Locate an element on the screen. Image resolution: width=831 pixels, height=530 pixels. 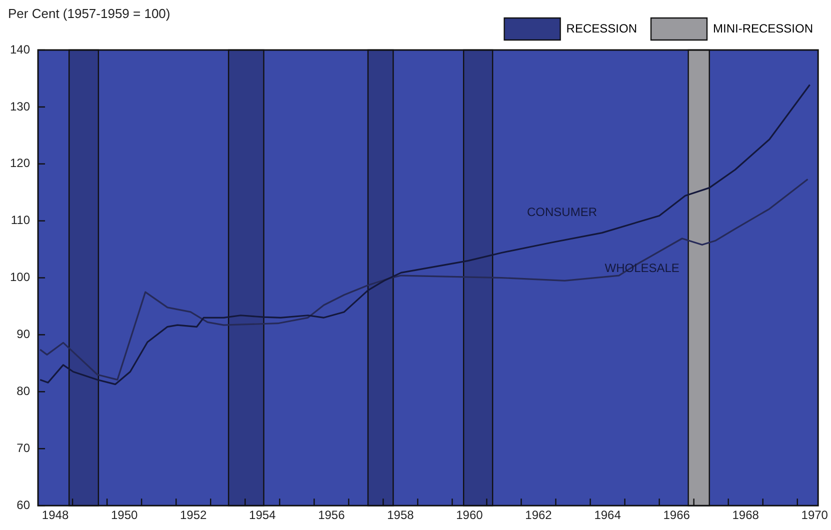
legend-label: RECESSION is located at coordinates (601, 28).